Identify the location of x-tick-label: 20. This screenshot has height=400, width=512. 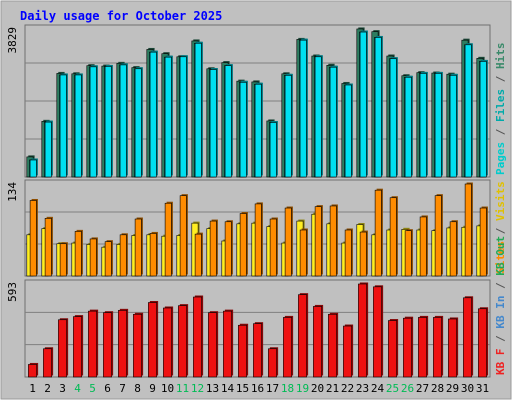
(317, 388).